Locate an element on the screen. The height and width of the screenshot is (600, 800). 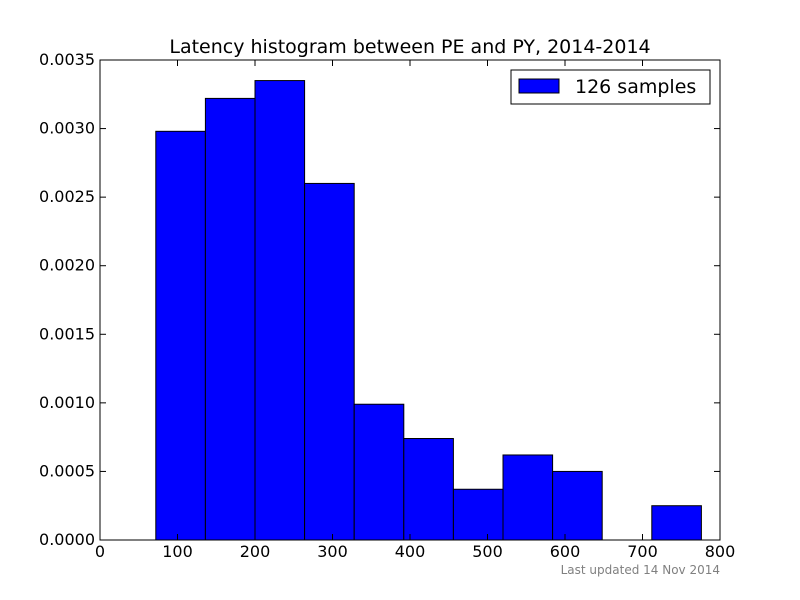
x-tick-label-3: 300 is located at coordinates (332, 551).